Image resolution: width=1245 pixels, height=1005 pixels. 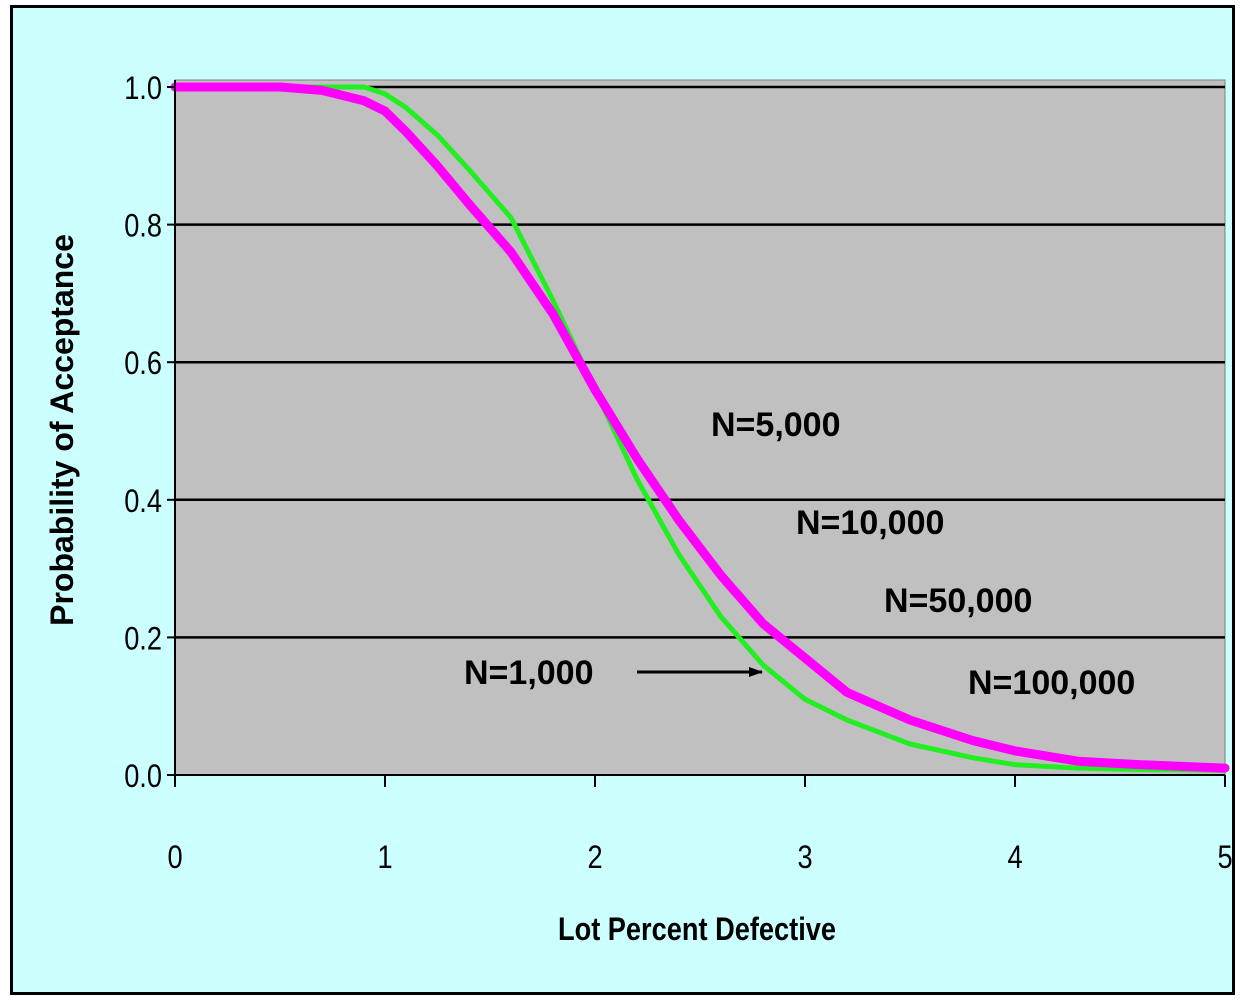 What do you see at coordinates (143, 639) in the screenshot?
I see `y-tick-label: 0.2` at bounding box center [143, 639].